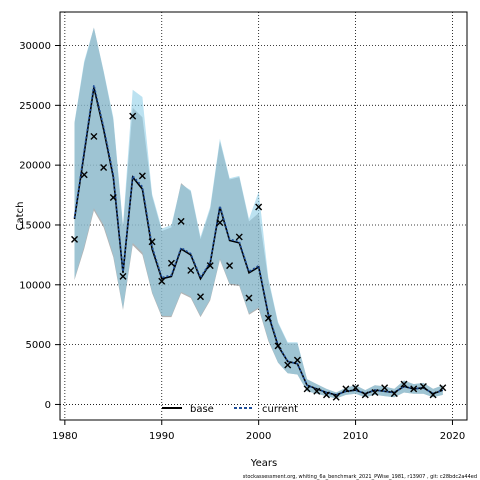 This screenshot has width=480, height=480. What do you see at coordinates (355, 436) in the screenshot?
I see `x-tick-label: 2010` at bounding box center [355, 436].